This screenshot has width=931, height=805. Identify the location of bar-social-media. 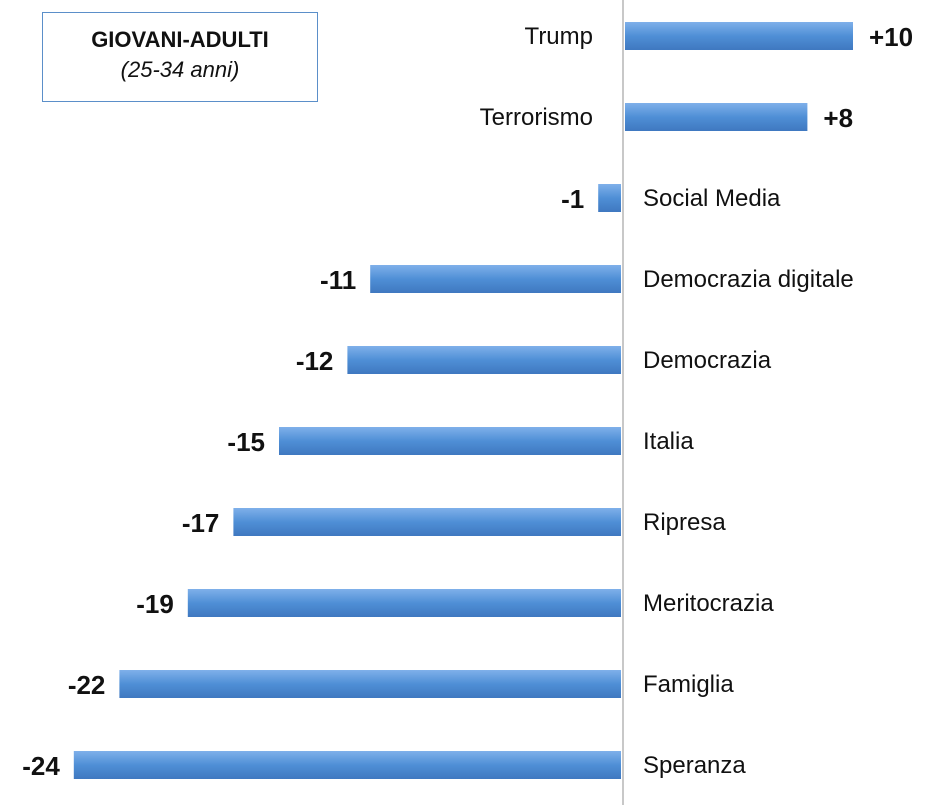
(609, 198).